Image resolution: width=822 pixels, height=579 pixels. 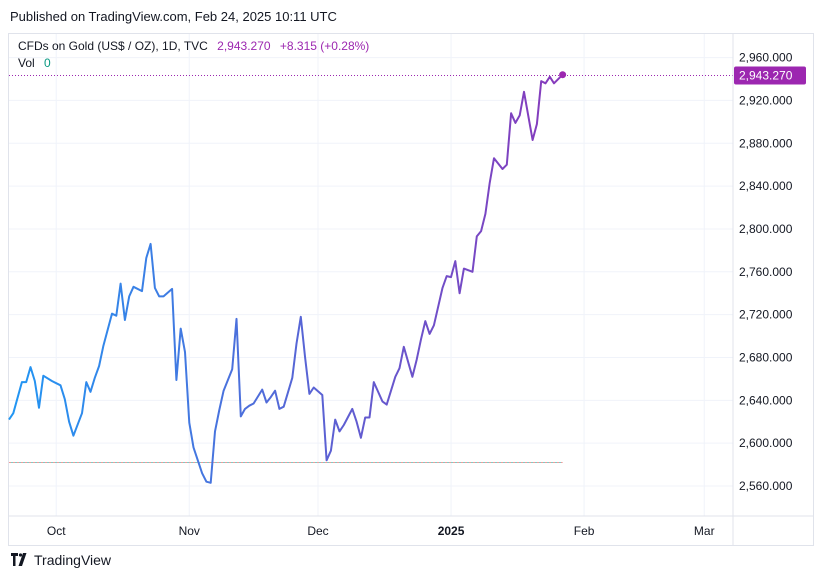 I want to click on last-price-tag: 2,943.270, so click(x=770, y=75).